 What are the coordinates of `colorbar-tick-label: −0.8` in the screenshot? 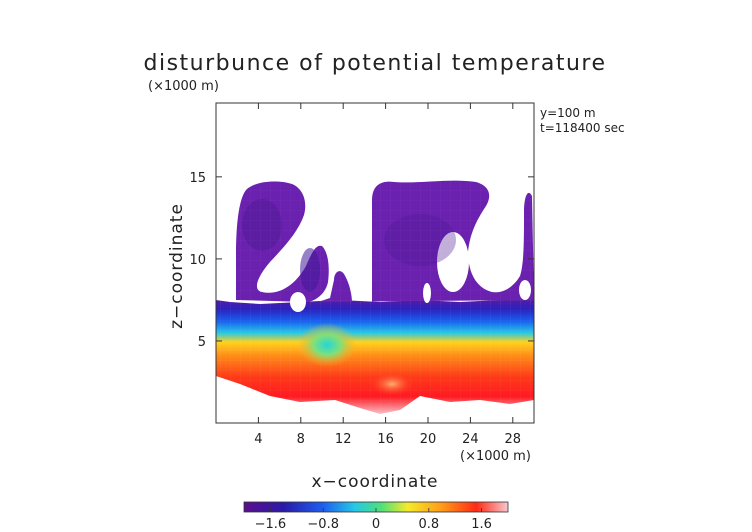 It's located at (323, 524).